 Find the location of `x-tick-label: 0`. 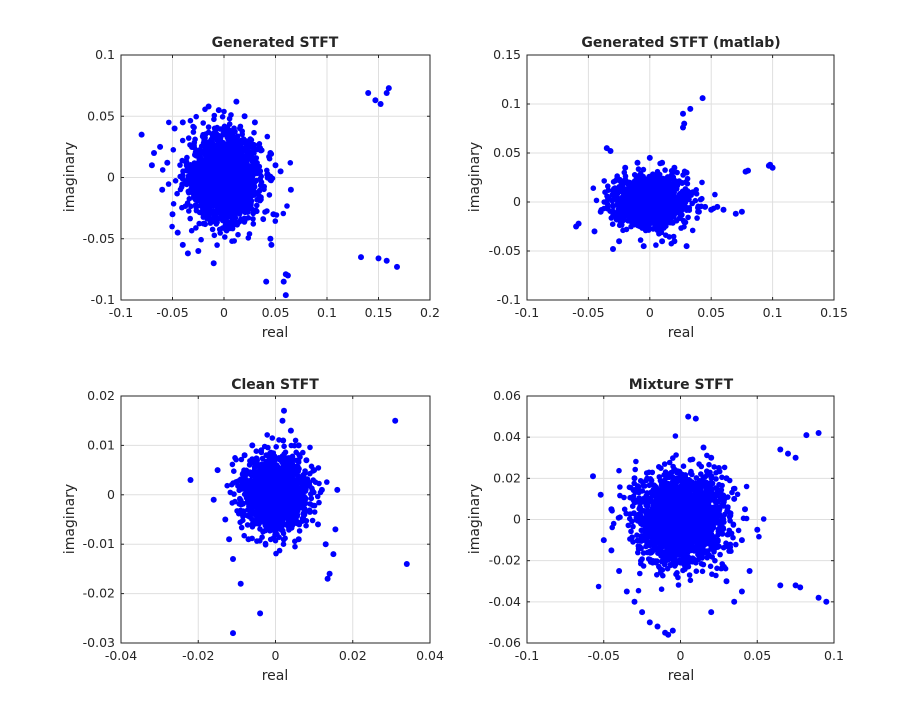

x-tick-label: 0 is located at coordinates (650, 312).